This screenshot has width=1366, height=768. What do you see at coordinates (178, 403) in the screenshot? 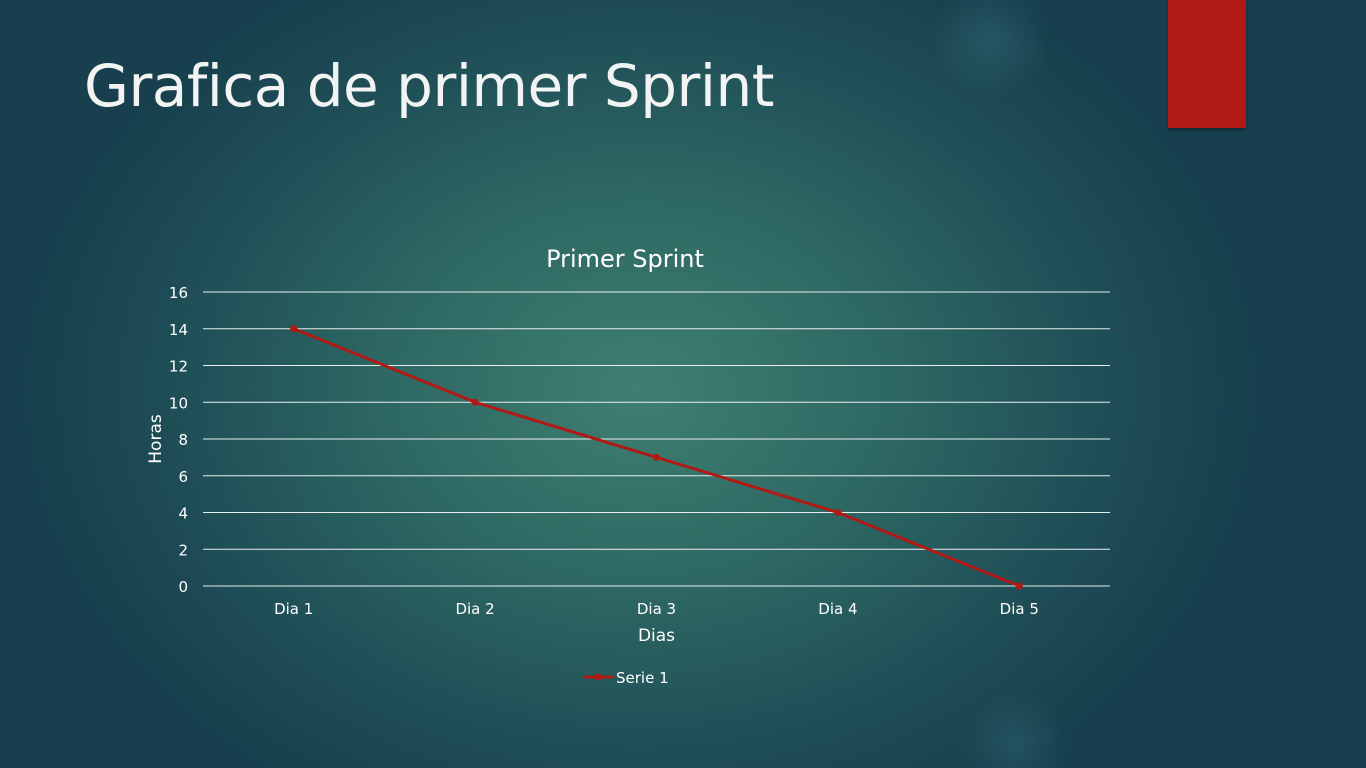
I see `y-tick-label: 10` at bounding box center [178, 403].